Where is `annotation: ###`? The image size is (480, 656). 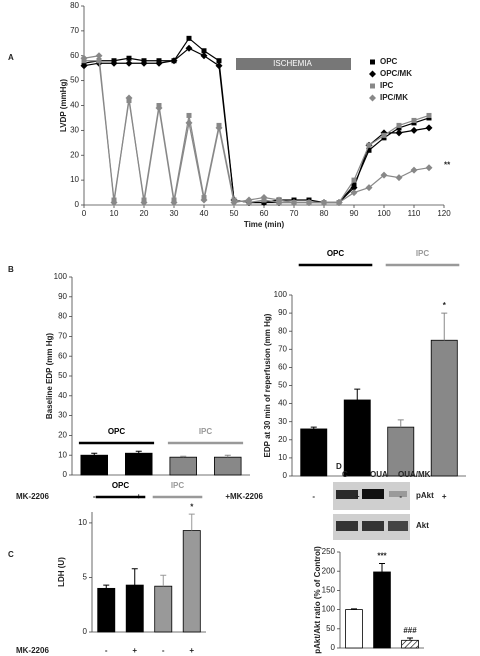
annotation: ### is located at coordinates (410, 630).